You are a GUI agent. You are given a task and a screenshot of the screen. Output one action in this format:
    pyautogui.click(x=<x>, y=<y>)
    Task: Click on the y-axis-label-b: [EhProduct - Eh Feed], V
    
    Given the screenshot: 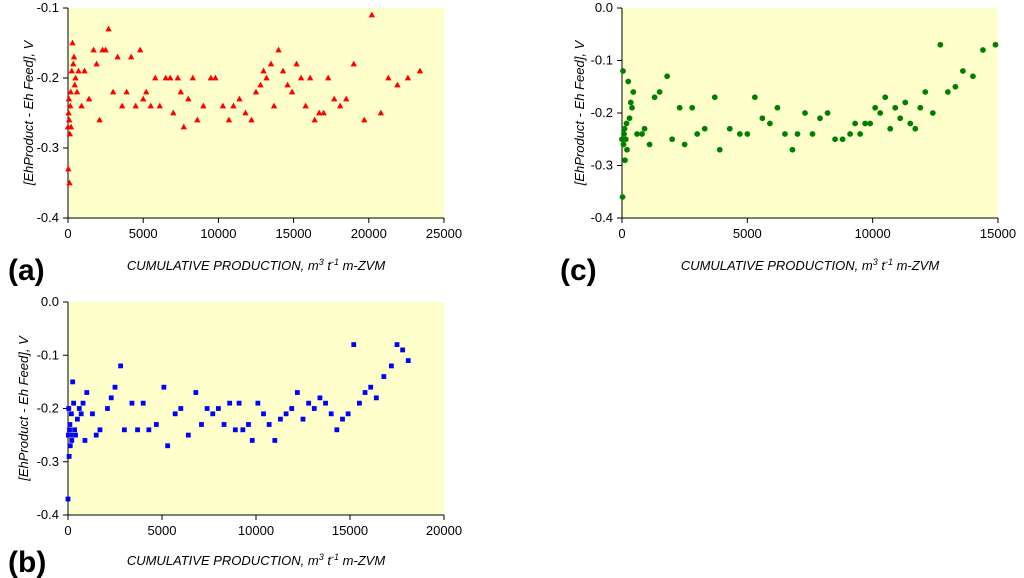 What is the action you would take?
    pyautogui.click(x=23, y=408)
    